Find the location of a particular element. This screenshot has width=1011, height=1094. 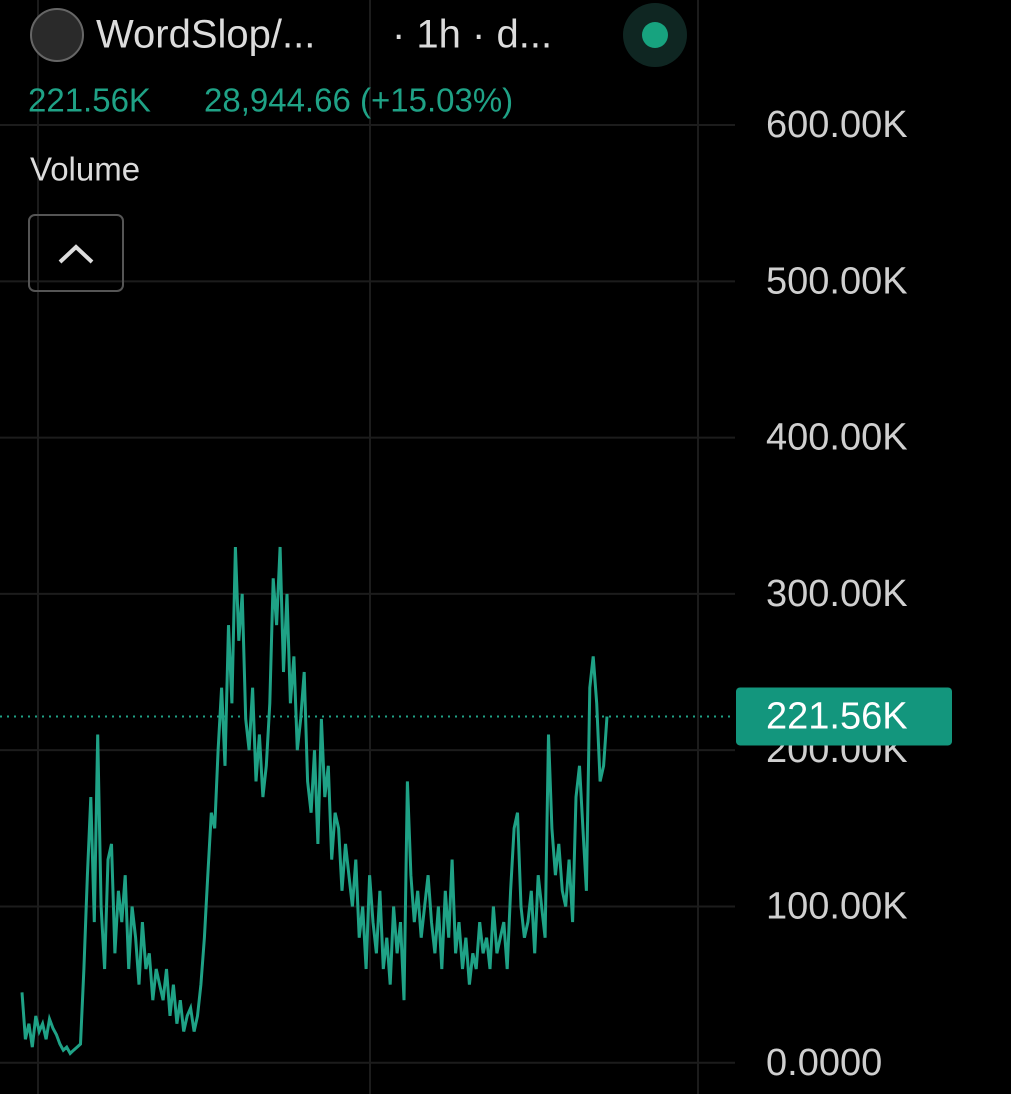

last-value-box is located at coordinates (844, 716).